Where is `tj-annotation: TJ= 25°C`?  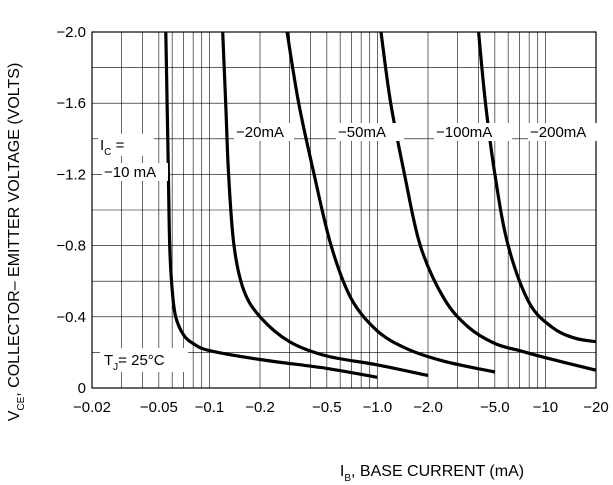
tj-annotation: TJ= 25°C is located at coordinates (134, 362).